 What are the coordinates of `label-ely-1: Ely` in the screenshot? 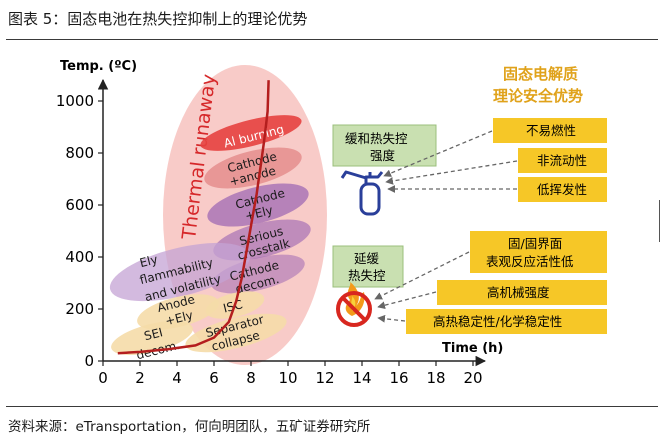 It's located at (148, 261).